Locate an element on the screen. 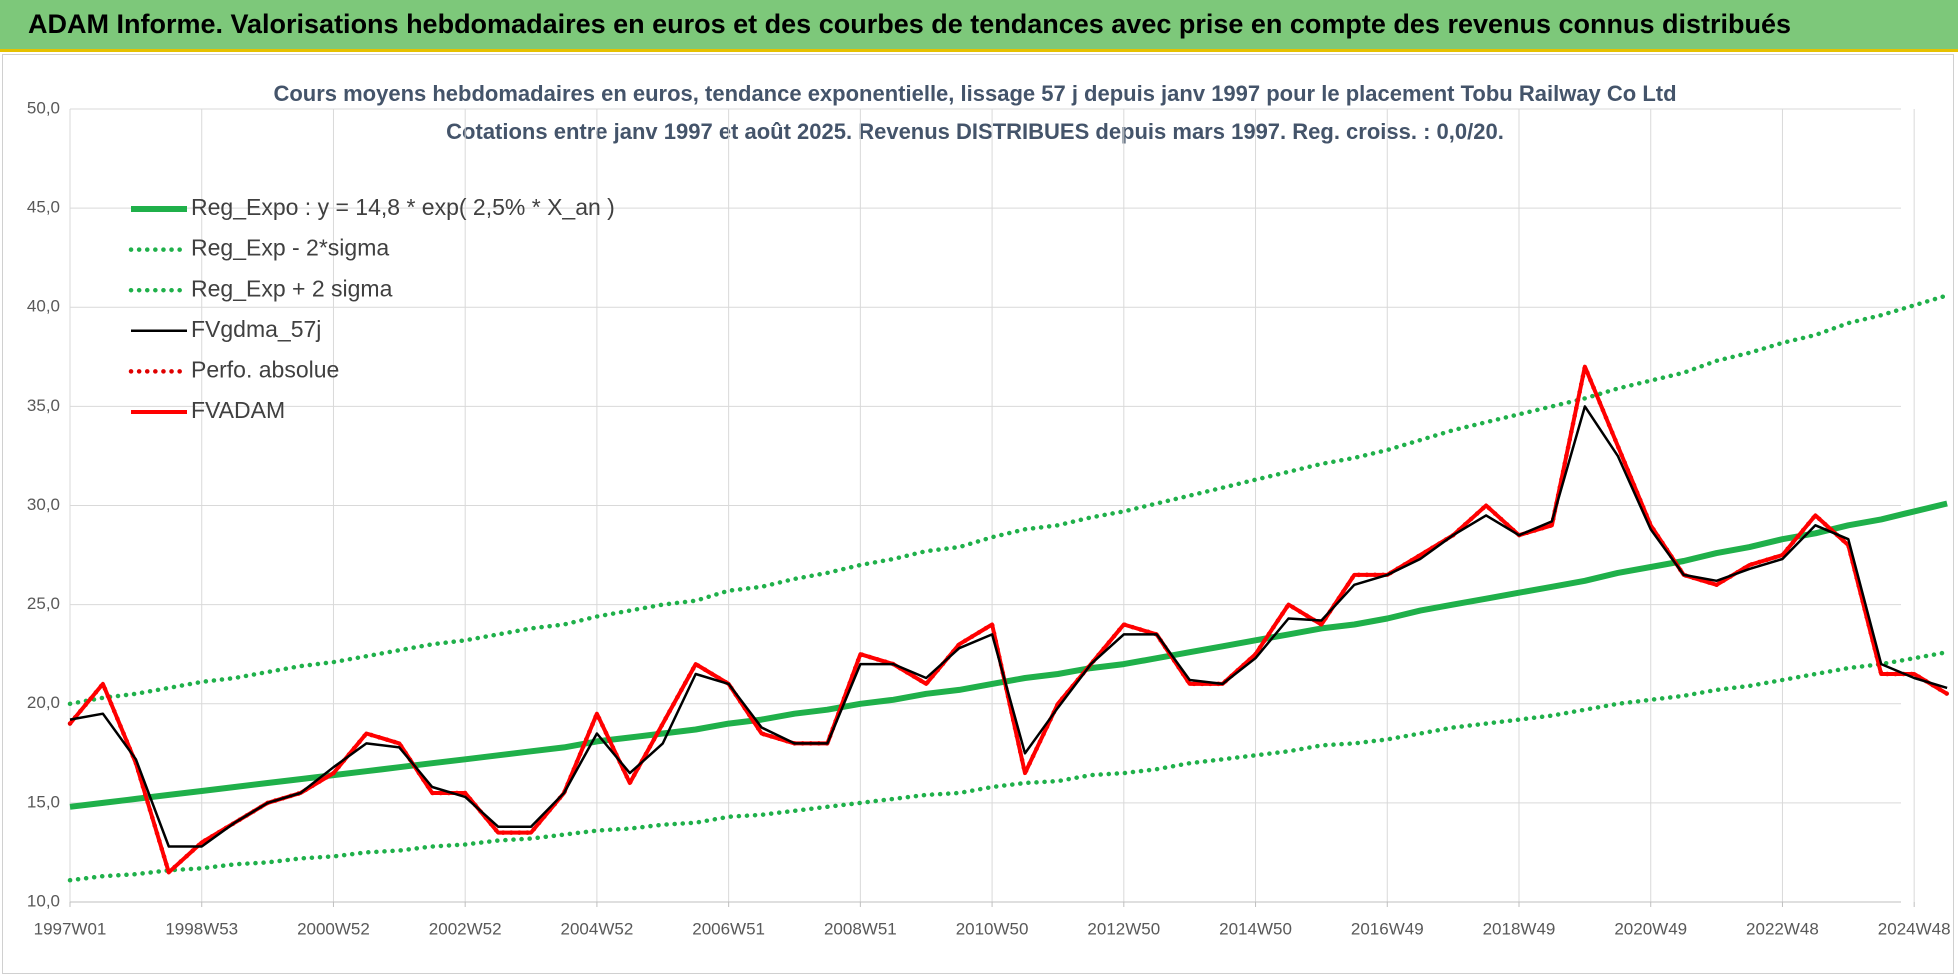 Image resolution: width=1958 pixels, height=978 pixels. y-tick-label: 50,0 is located at coordinates (43, 107).